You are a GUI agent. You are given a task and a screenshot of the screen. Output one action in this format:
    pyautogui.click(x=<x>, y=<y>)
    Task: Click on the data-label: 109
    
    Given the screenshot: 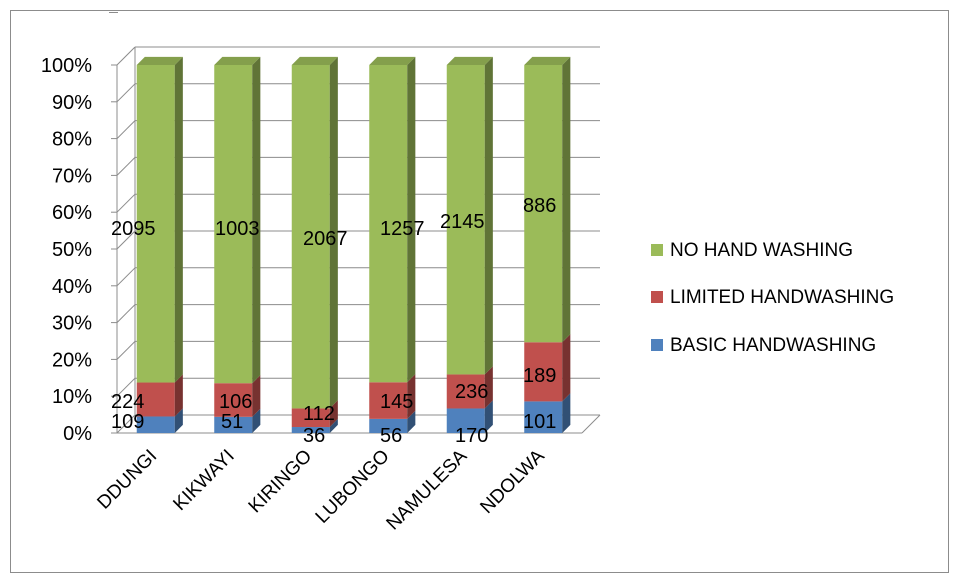 What is the action you would take?
    pyautogui.click(x=127, y=422)
    